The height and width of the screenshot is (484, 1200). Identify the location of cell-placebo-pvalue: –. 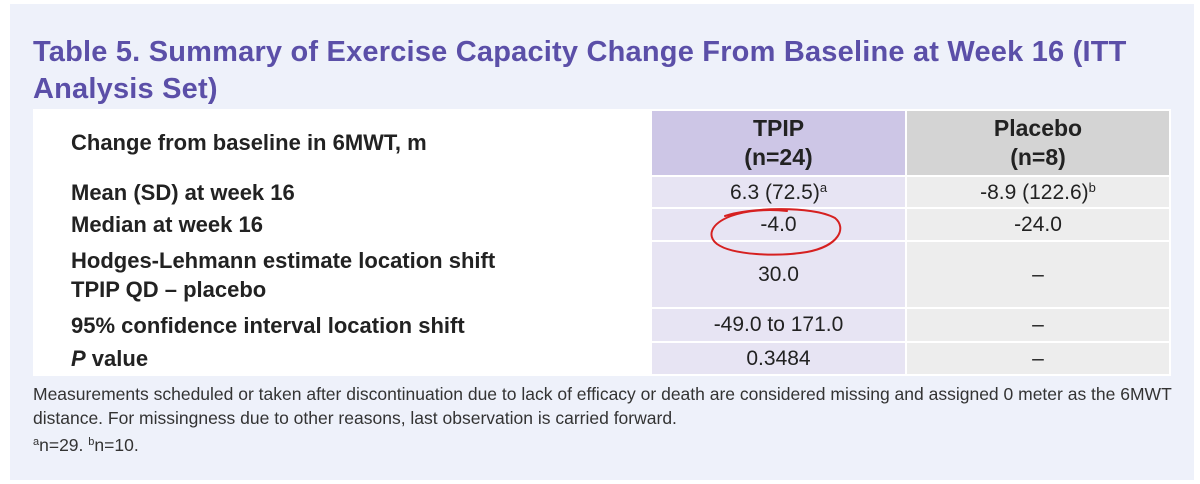
(1038, 358).